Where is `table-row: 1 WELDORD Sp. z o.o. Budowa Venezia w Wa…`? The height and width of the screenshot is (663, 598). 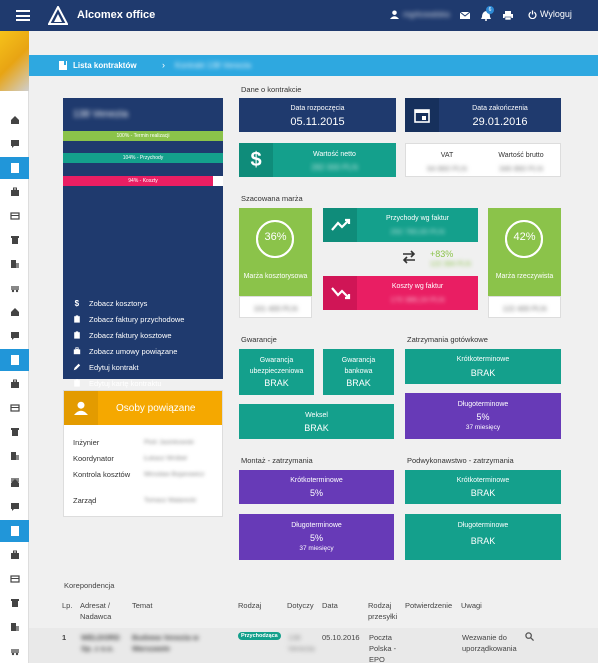
table-row: 1 WELDORD Sp. z o.o. Budowa Venezia w Wa… is located at coordinates (313, 645).